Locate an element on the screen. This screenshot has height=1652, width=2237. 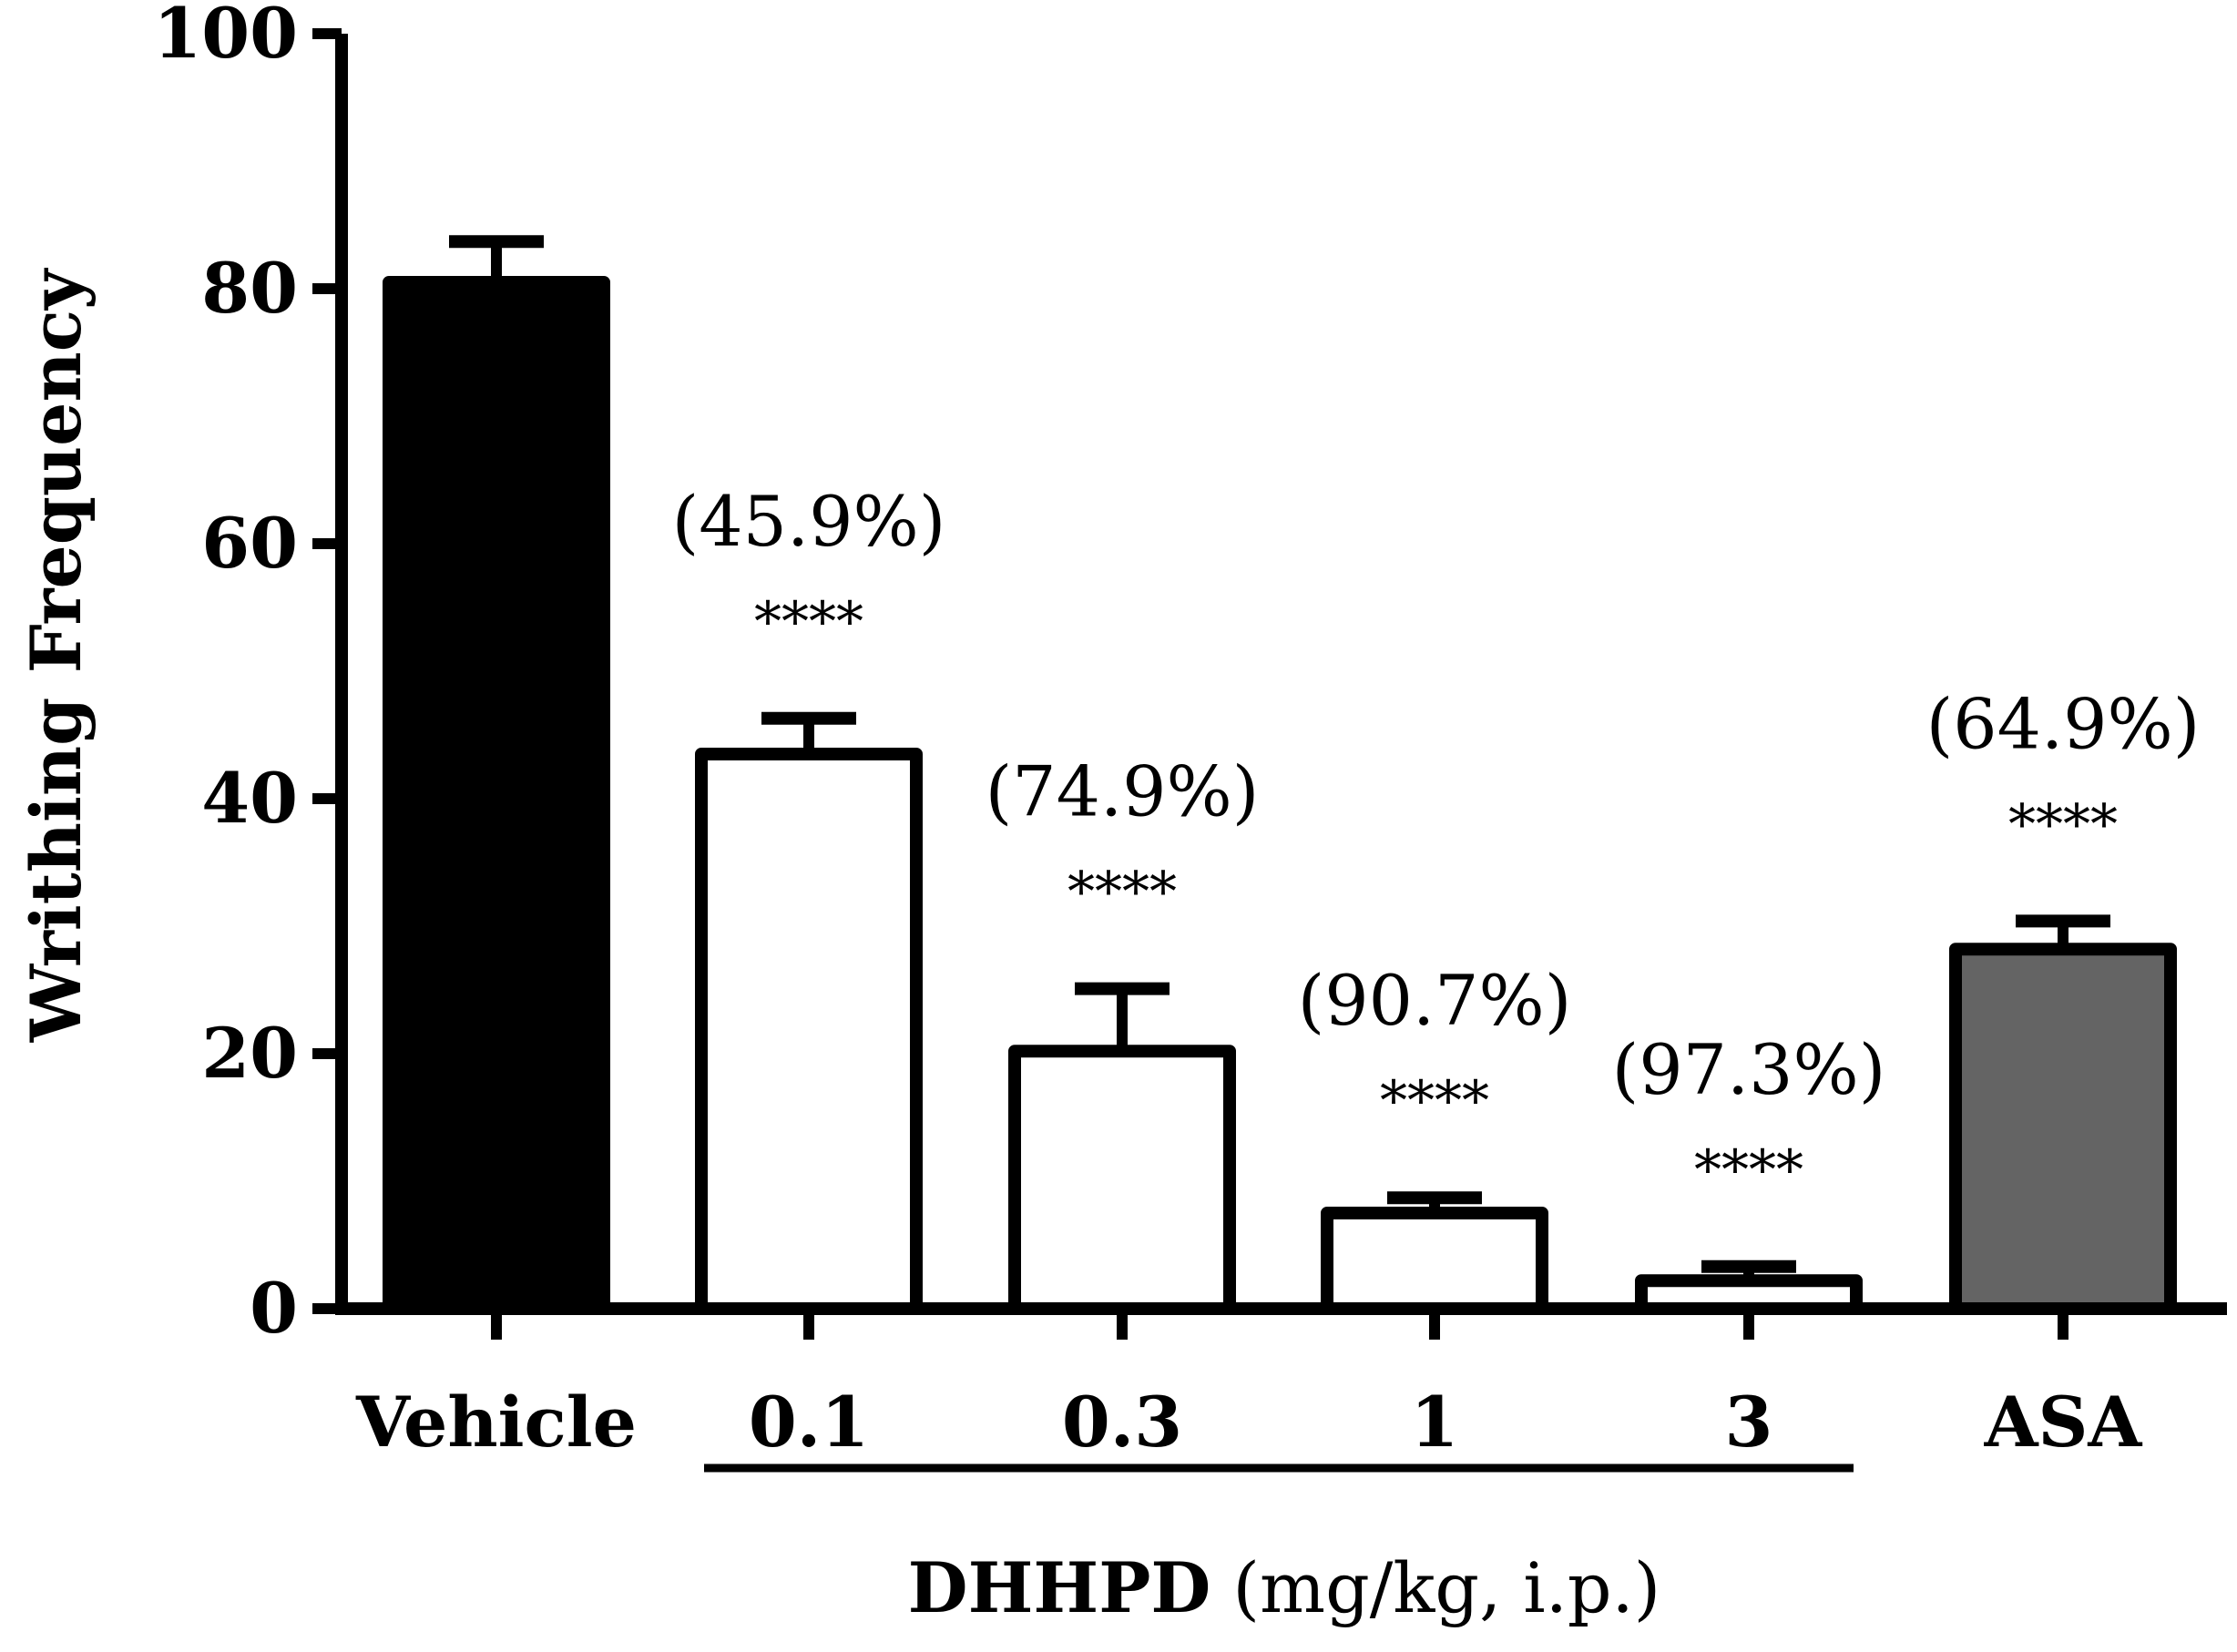
x-tick-label: 3 is located at coordinates (1749, 1422).